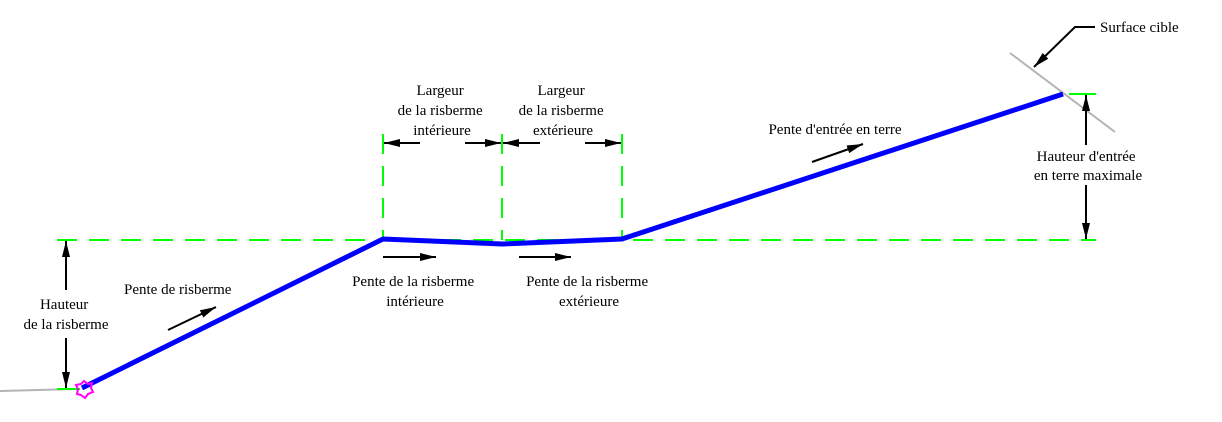 This screenshot has width=1222, height=422. I want to click on largeur-int-line-2: de la risberme, so click(440, 111).